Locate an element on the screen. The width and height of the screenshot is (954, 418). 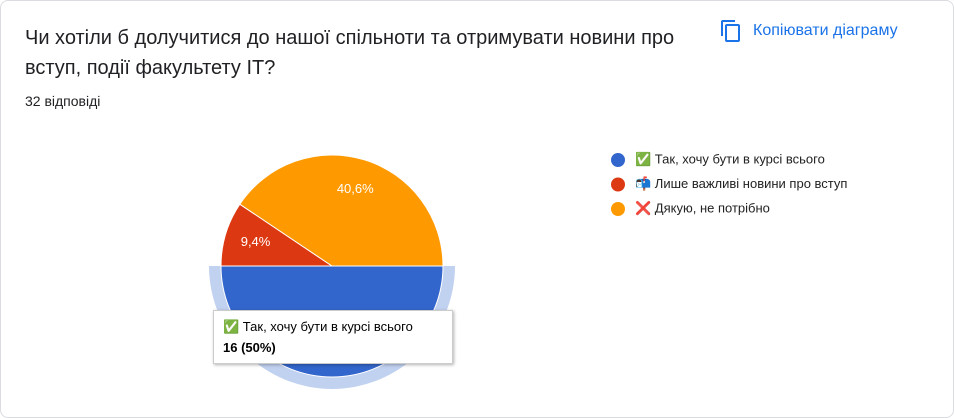
pie-slice is located at coordinates (341, 210).